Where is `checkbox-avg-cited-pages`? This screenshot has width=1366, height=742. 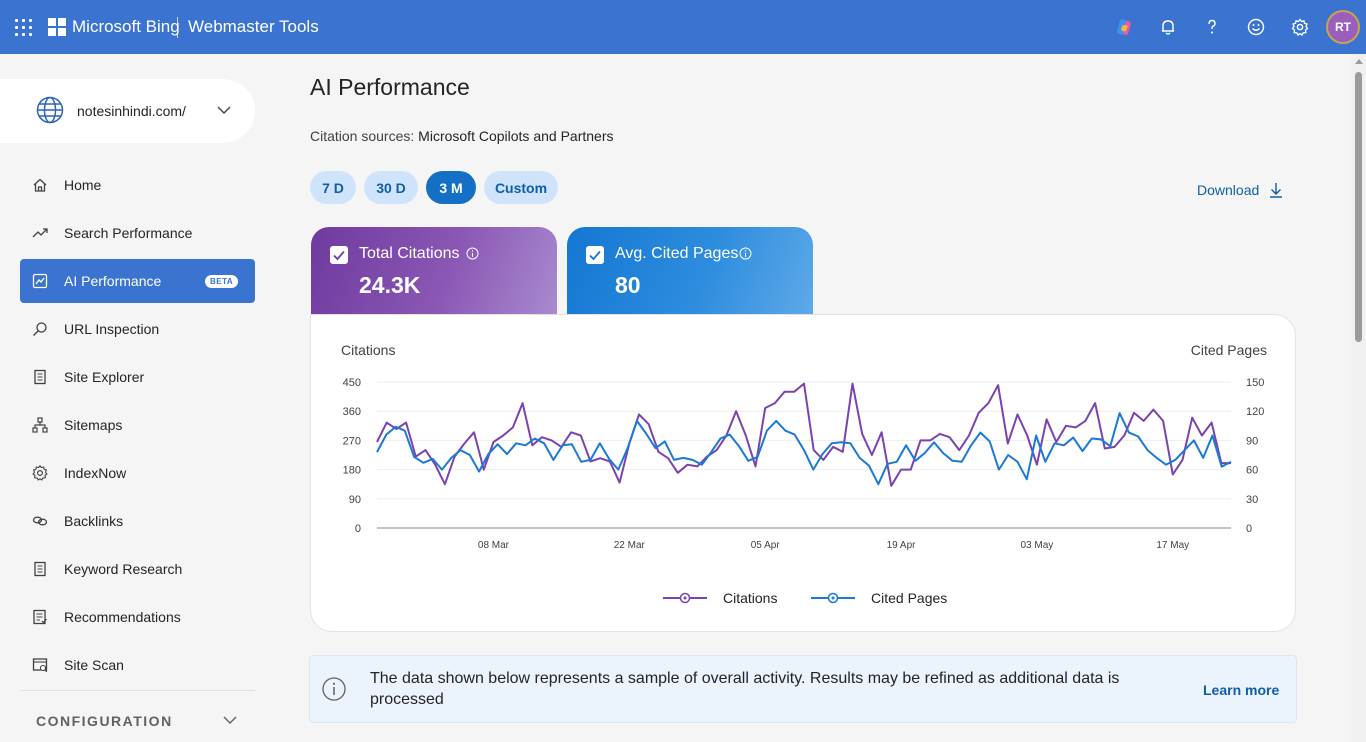 checkbox-avg-cited-pages is located at coordinates (595, 255).